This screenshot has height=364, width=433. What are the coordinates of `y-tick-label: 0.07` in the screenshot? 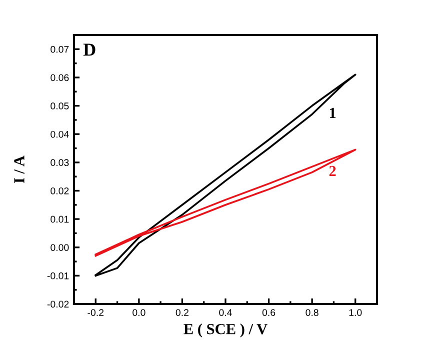 It's located at (59, 49).